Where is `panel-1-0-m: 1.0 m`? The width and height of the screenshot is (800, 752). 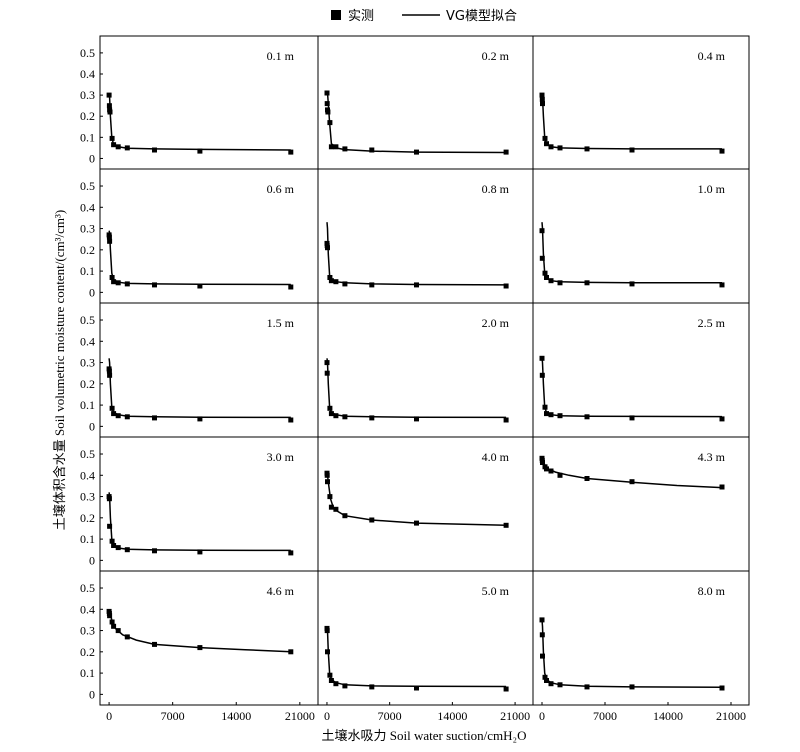 panel-1-0-m: 1.0 m is located at coordinates (641, 236).